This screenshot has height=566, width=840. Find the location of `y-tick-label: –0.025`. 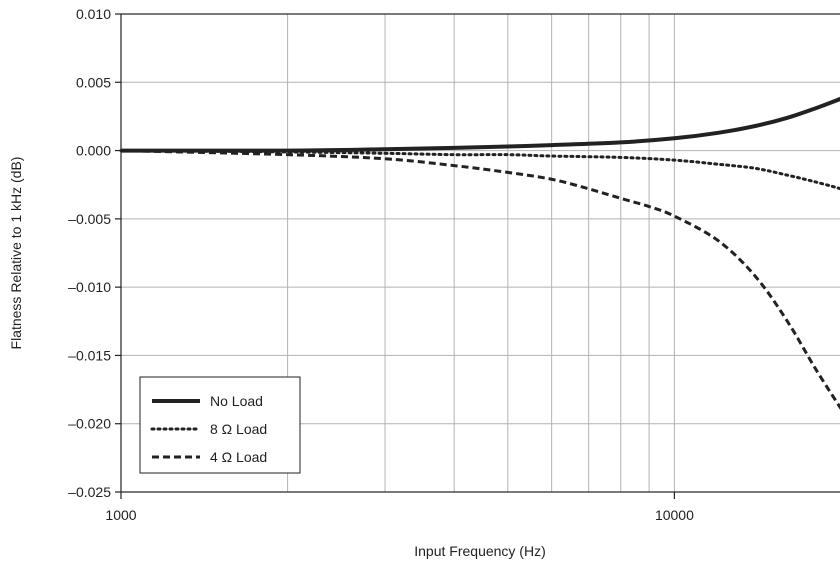

y-tick-label: –0.025 is located at coordinates (89, 492).